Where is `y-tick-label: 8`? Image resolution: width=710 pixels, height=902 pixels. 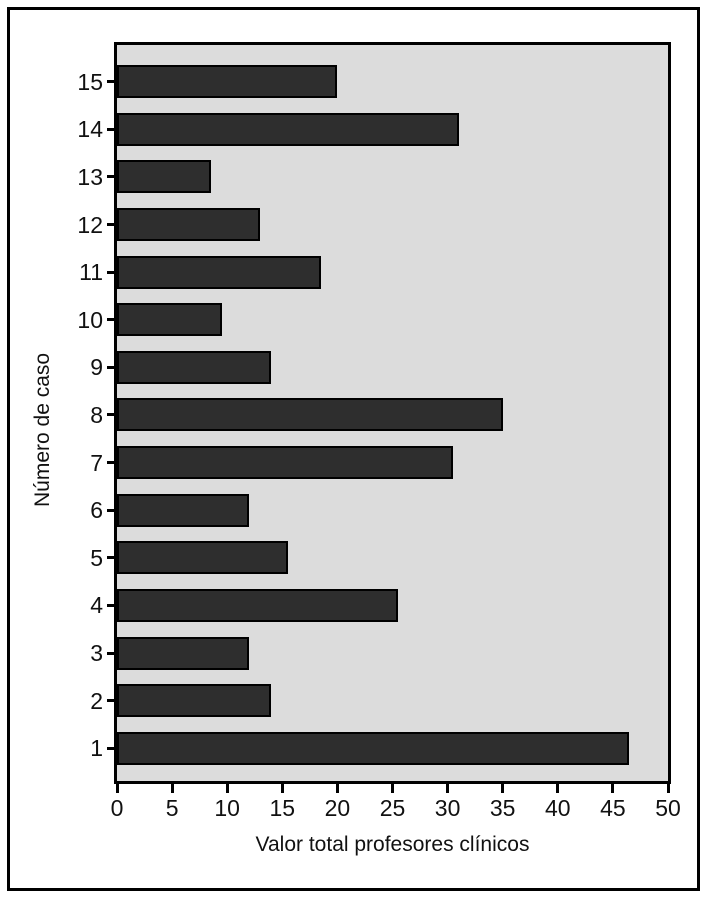 y-tick-label: 8 is located at coordinates (96, 414).